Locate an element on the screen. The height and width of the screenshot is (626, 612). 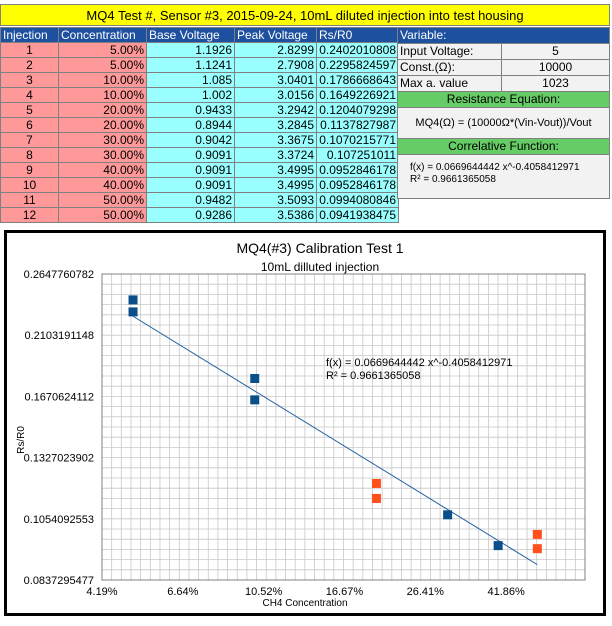
variable-label: Const.(Ω): is located at coordinates (450, 67).